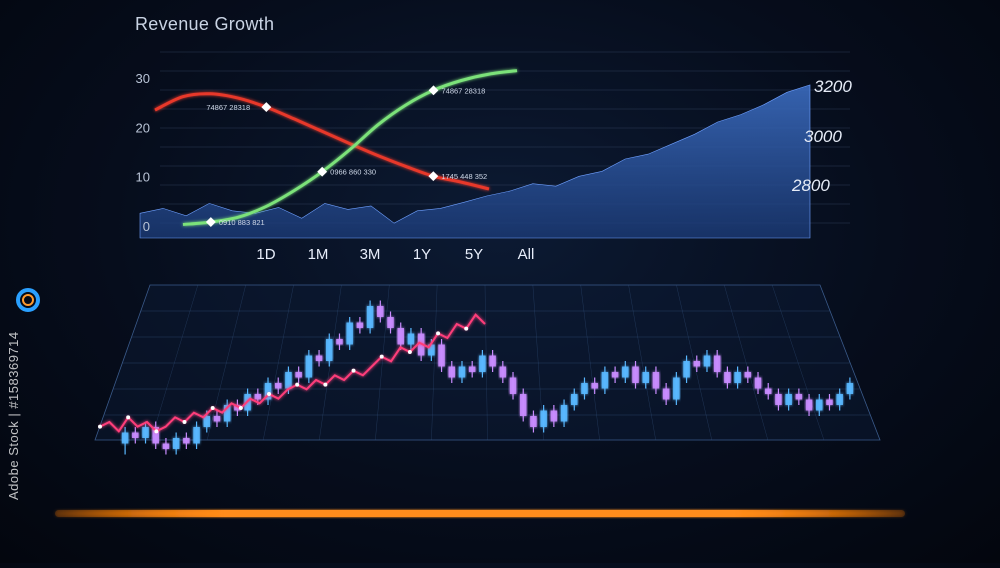 Image resolution: width=1000 pixels, height=568 pixels. I want to click on orange-bar, so click(480, 513).